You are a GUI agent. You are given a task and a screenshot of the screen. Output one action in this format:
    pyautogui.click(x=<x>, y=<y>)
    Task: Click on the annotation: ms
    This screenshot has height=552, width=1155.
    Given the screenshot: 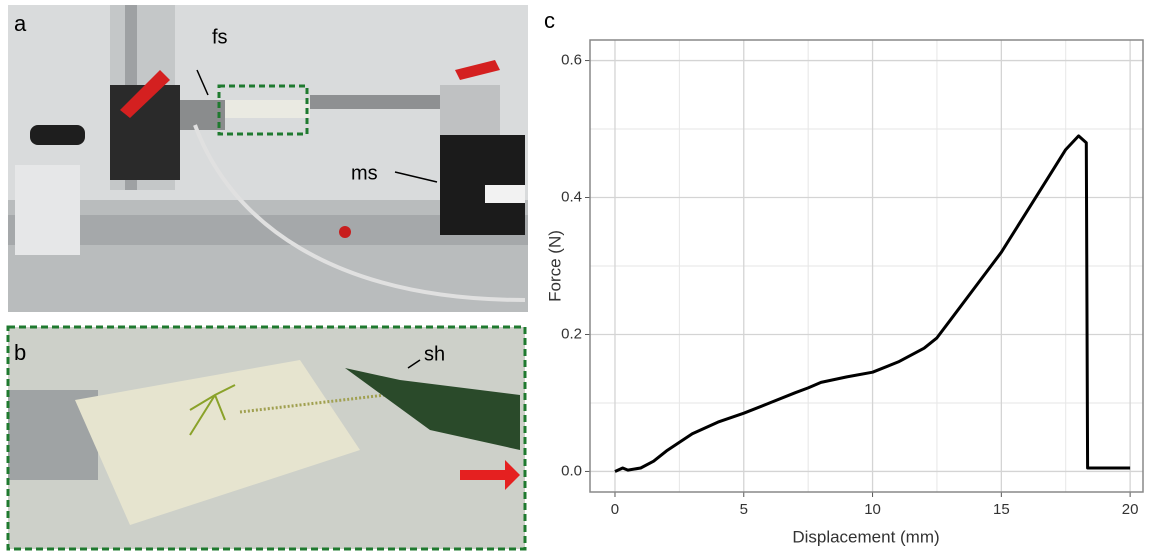 What is the action you would take?
    pyautogui.click(x=364, y=173)
    